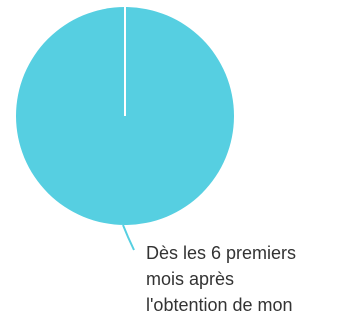 This screenshot has width=340, height=329. Describe the element at coordinates (190, 279) in the screenshot. I see `pie-label-line: mois après` at that location.